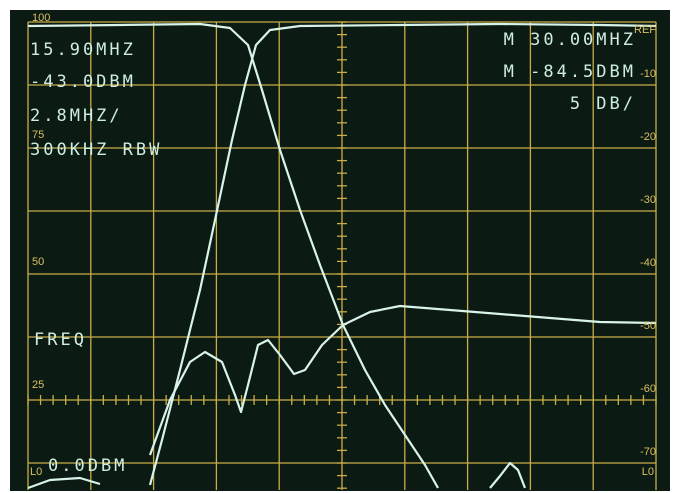 The width and height of the screenshot is (681, 493). What do you see at coordinates (87, 466) in the screenshot?
I see `softkey-ref-level: 0.0DBM` at bounding box center [87, 466].